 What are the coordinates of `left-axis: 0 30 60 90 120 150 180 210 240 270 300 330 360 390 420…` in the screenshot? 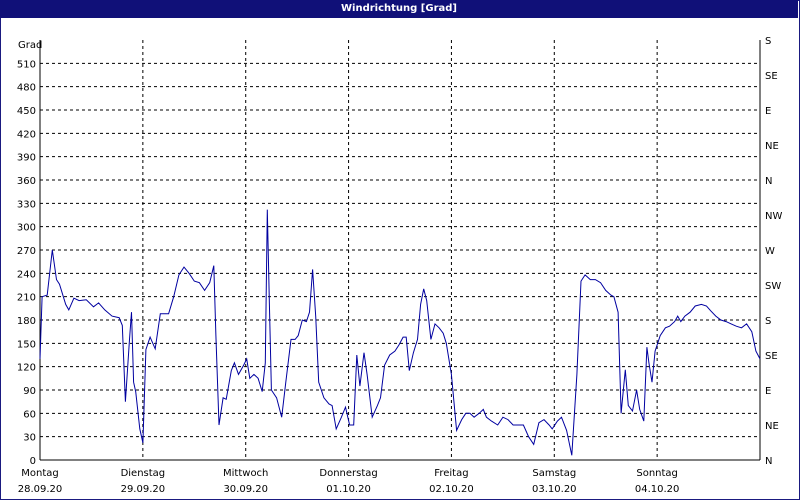 It's located at (26, 263).